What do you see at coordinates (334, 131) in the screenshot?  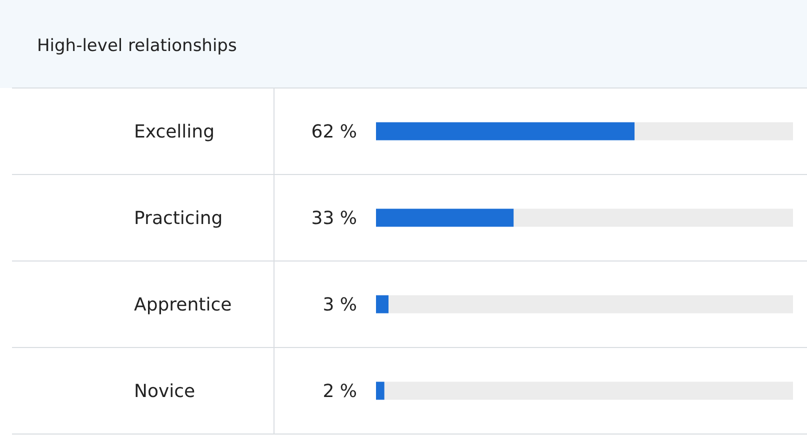 I see `data-label: 62 %` at bounding box center [334, 131].